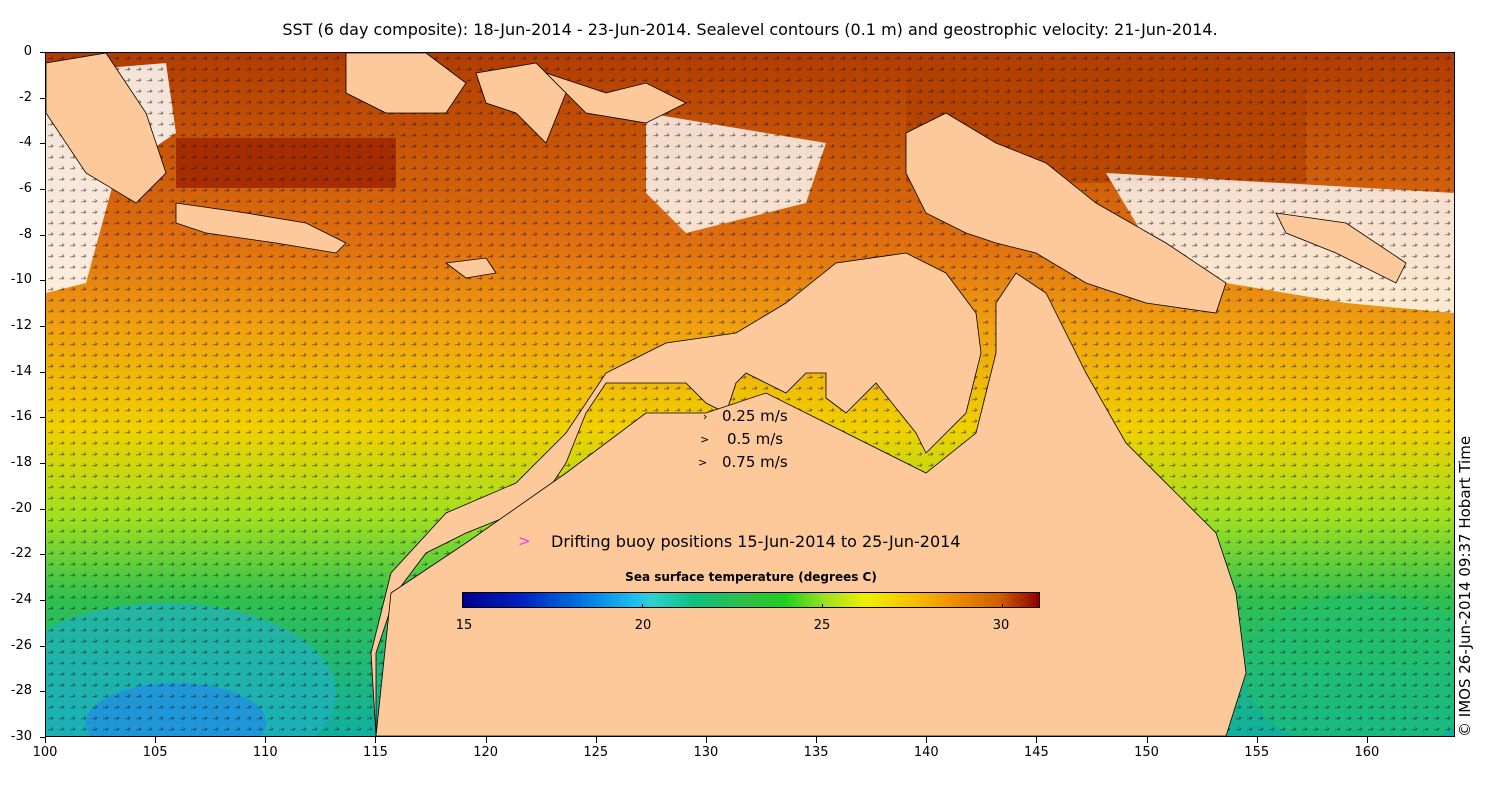 This screenshot has height=790, width=1500. I want to click on y-tick-label: -24, so click(21, 599).